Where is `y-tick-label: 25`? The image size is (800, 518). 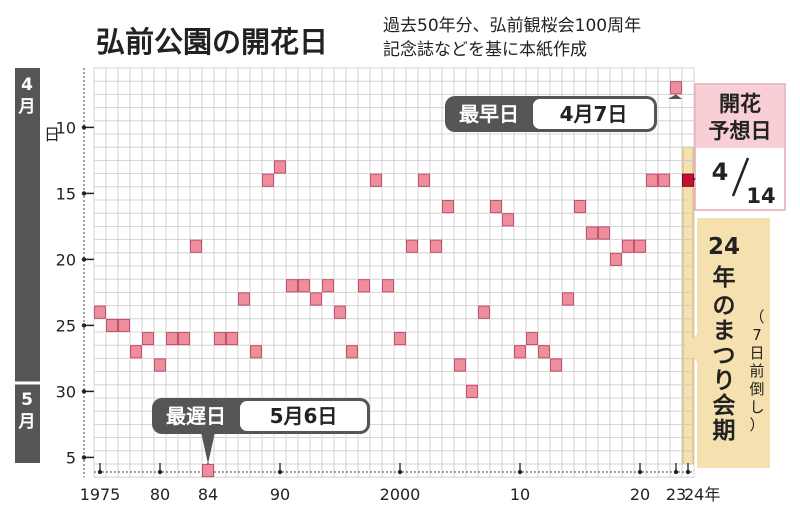 y-tick-label: 25 is located at coordinates (66, 325).